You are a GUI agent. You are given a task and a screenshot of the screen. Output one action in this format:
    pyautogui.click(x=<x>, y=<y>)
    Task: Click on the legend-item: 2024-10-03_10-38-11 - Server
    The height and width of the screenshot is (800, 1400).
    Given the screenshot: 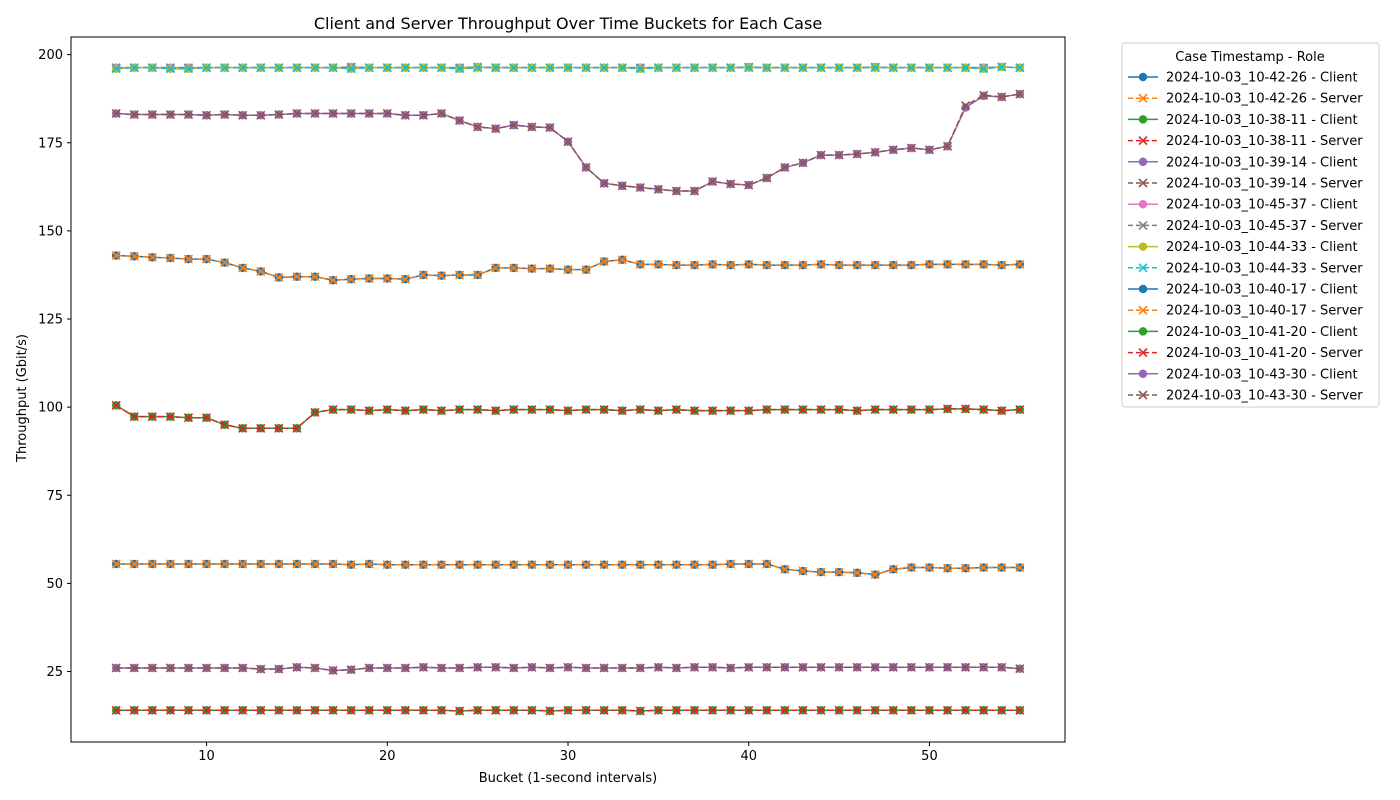 What is the action you would take?
    pyautogui.click(x=1245, y=141)
    